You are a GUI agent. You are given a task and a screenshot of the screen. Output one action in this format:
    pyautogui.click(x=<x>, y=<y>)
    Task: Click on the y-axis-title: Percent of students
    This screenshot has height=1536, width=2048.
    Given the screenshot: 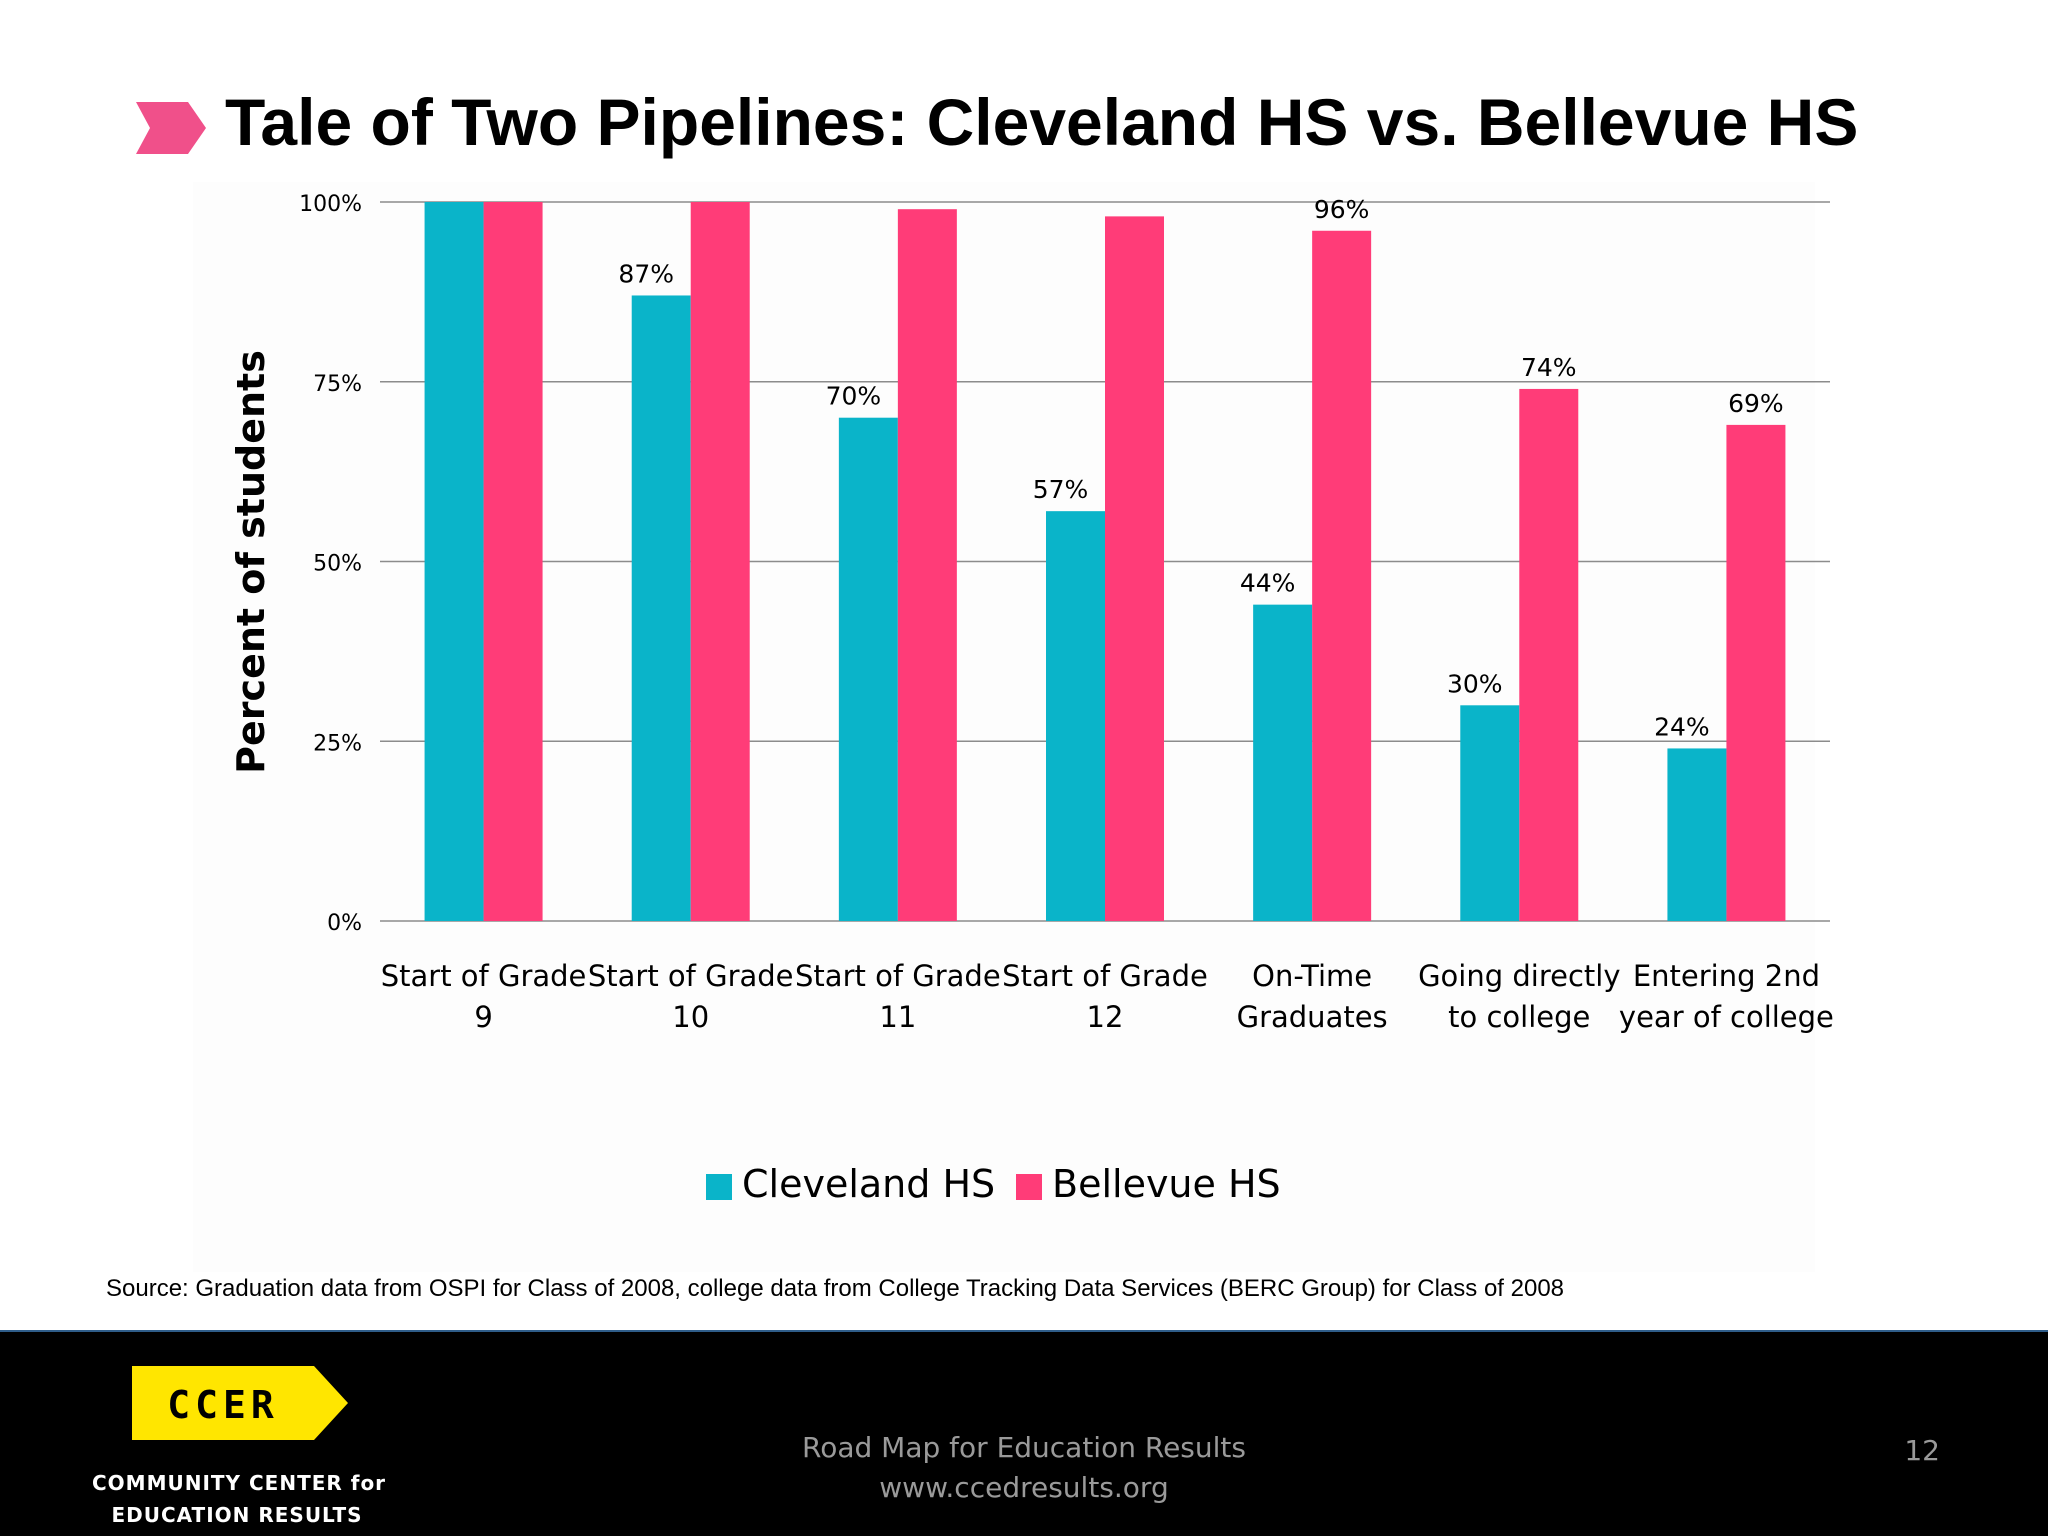 What is the action you would take?
    pyautogui.click(x=251, y=562)
    